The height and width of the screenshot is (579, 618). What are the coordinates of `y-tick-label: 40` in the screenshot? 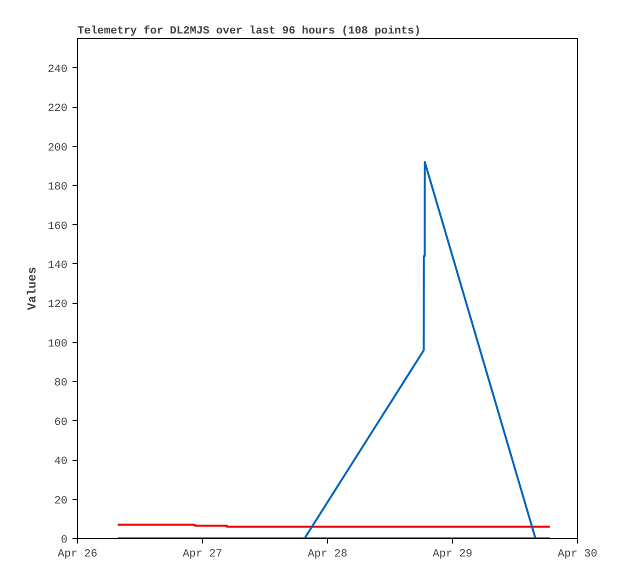 It's located at (61, 462).